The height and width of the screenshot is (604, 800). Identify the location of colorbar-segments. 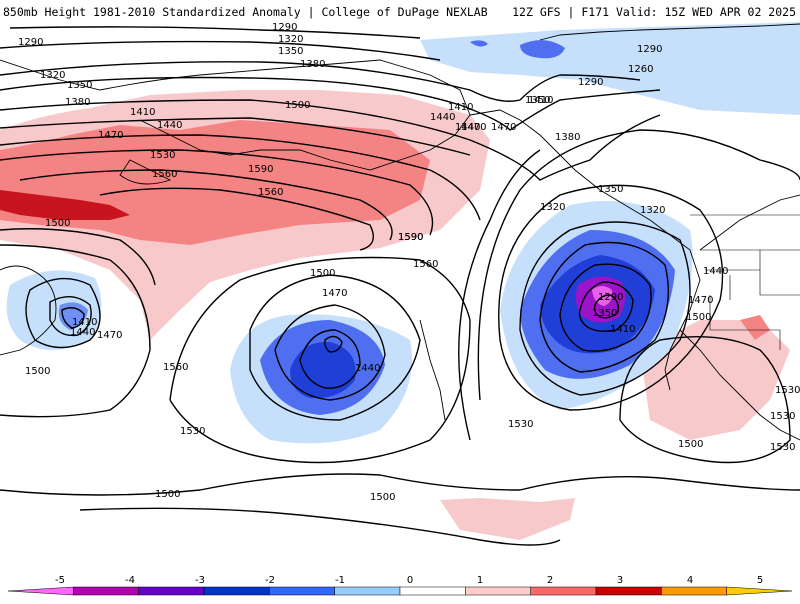
(400, 591).